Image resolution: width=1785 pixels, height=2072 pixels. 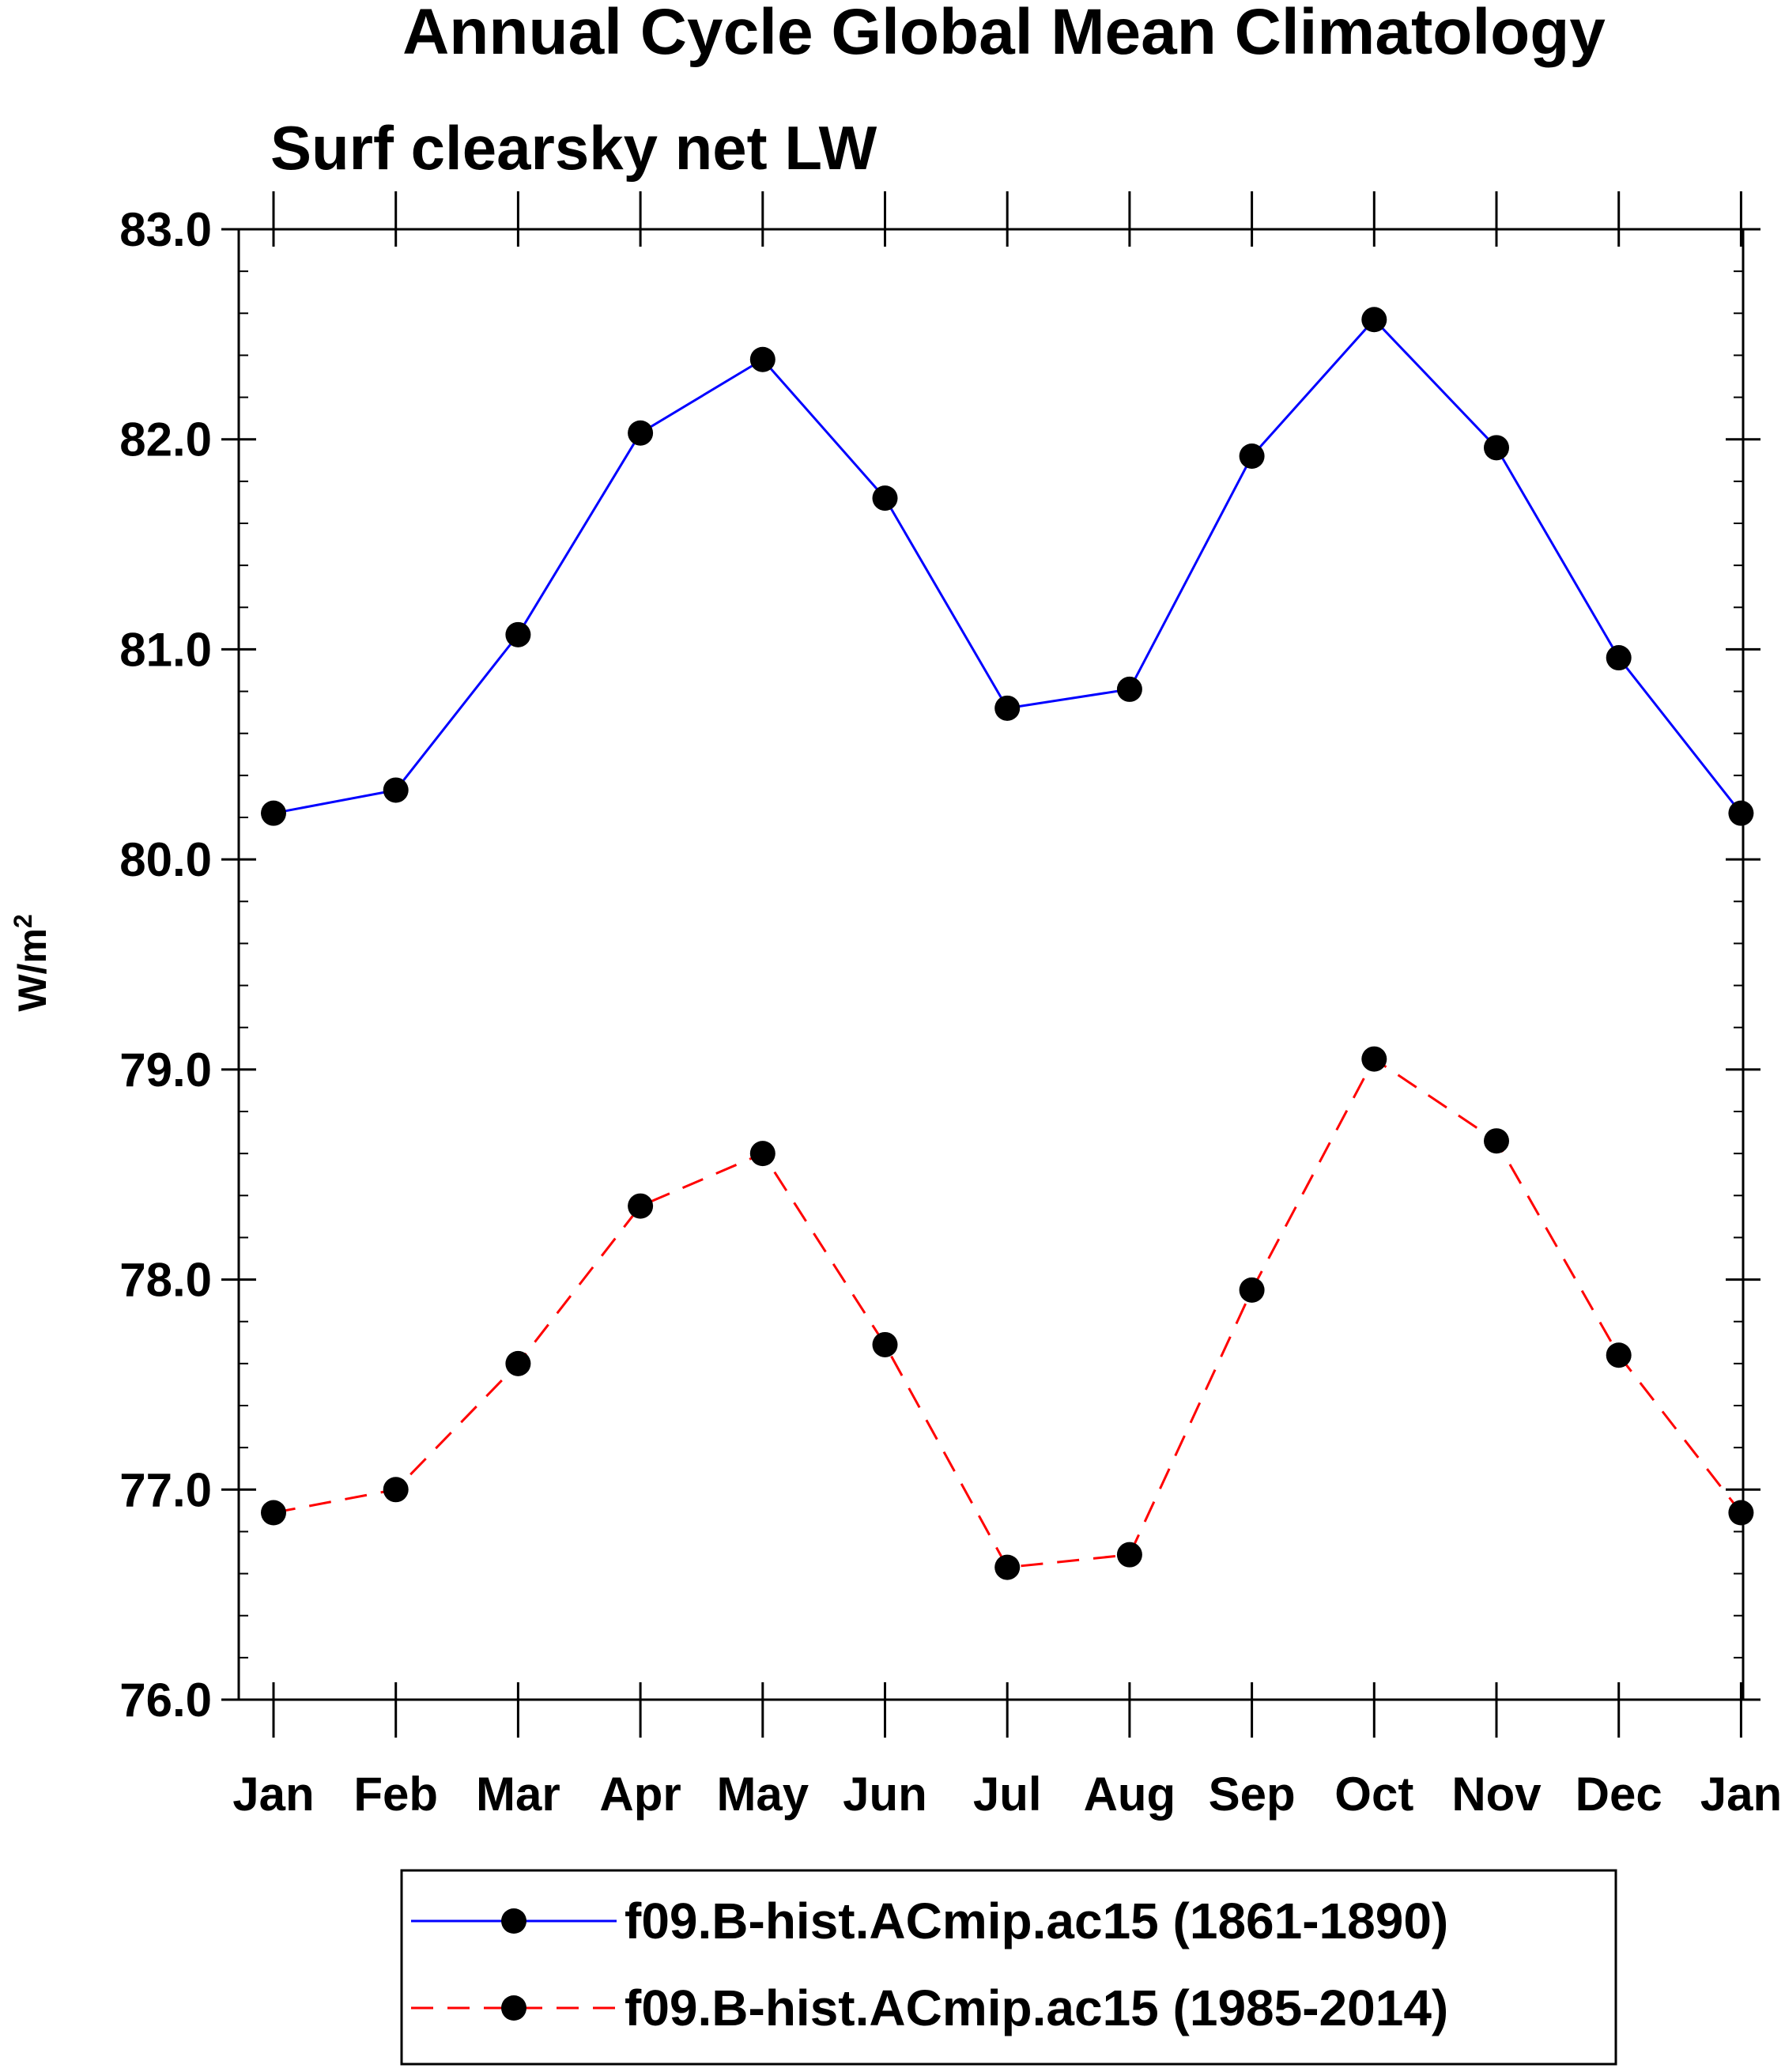 What do you see at coordinates (165, 1281) in the screenshot?
I see `y-tick-label: 78.0` at bounding box center [165, 1281].